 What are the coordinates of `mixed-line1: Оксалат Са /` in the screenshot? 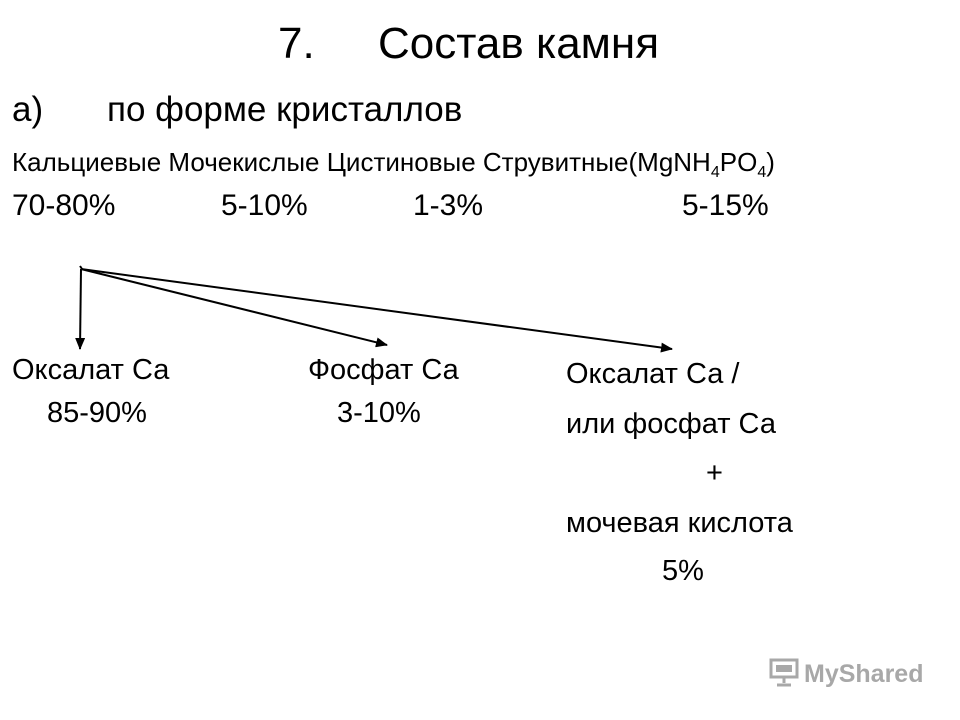 It's located at (653, 374).